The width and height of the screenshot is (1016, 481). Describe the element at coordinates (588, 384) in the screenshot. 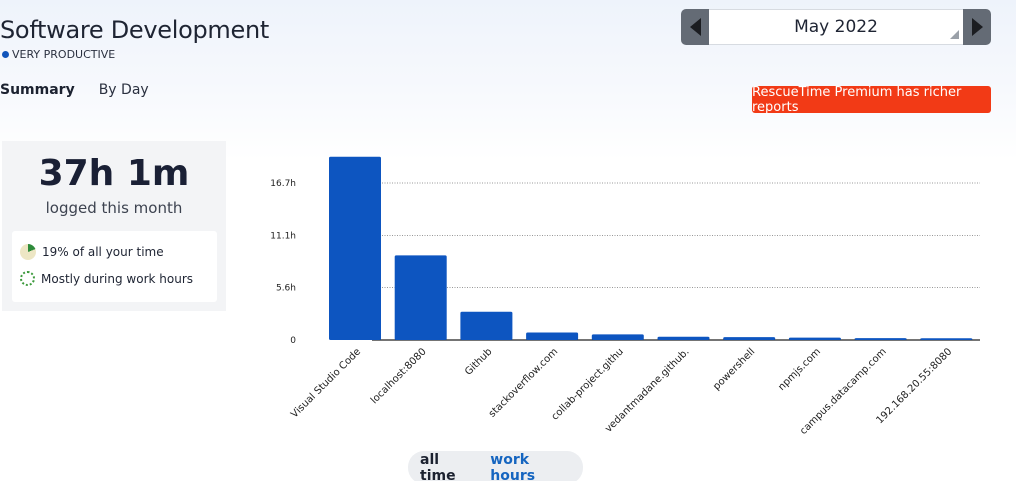

I see `x-tick-label: collab-project.githu` at that location.